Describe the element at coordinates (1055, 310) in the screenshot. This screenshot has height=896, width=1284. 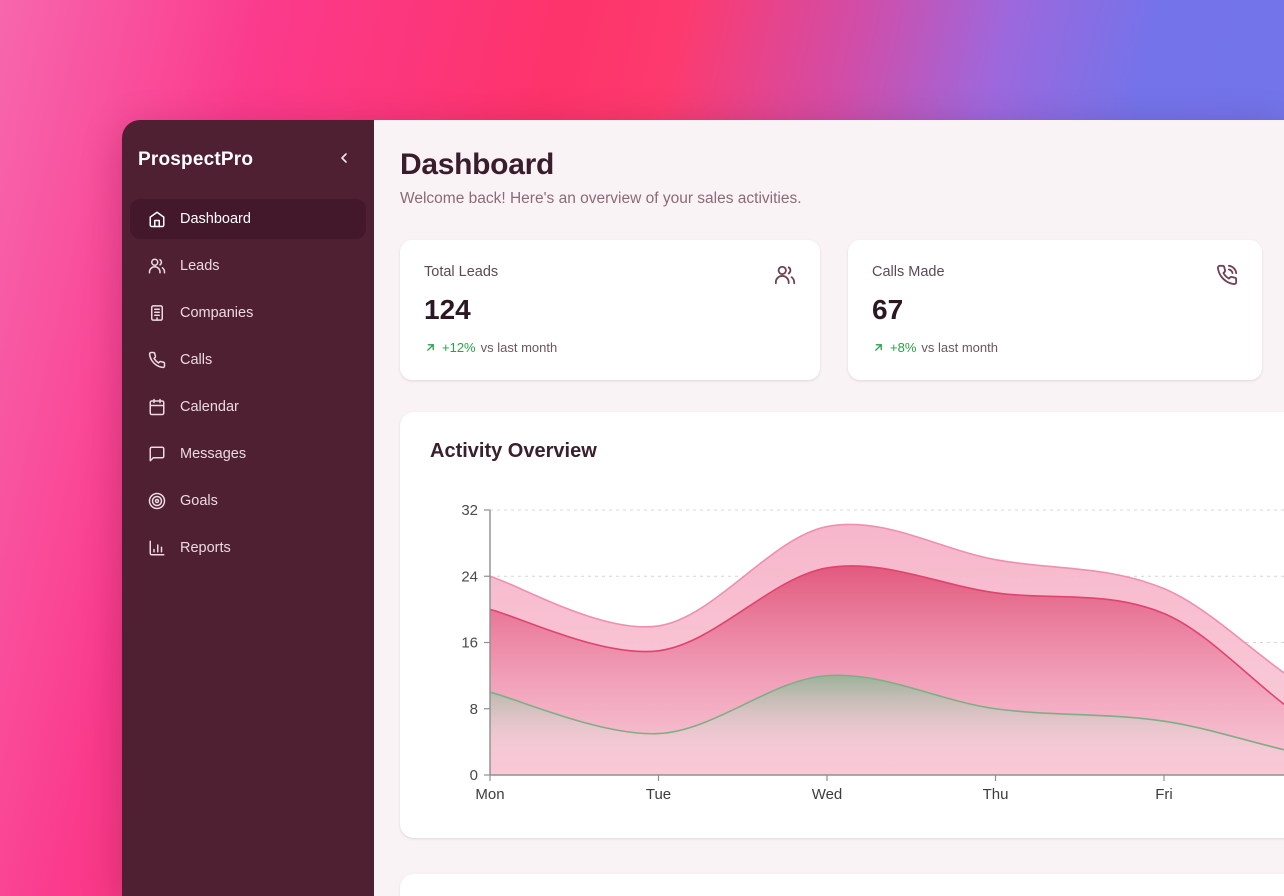
I see `stat-card-calls-made: Calls Made 67 +8% vs last month` at that location.